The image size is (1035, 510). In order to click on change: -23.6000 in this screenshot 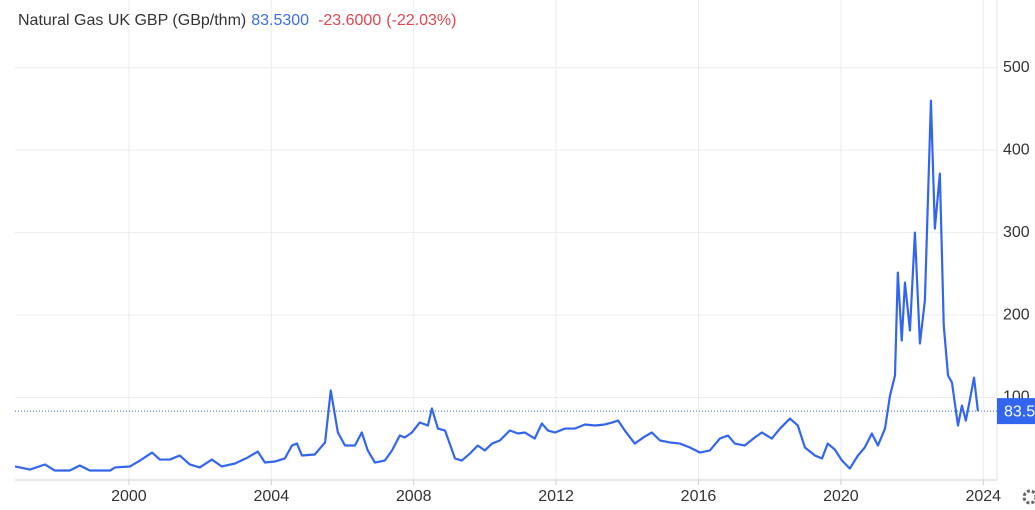, I will do `click(349, 20)`.